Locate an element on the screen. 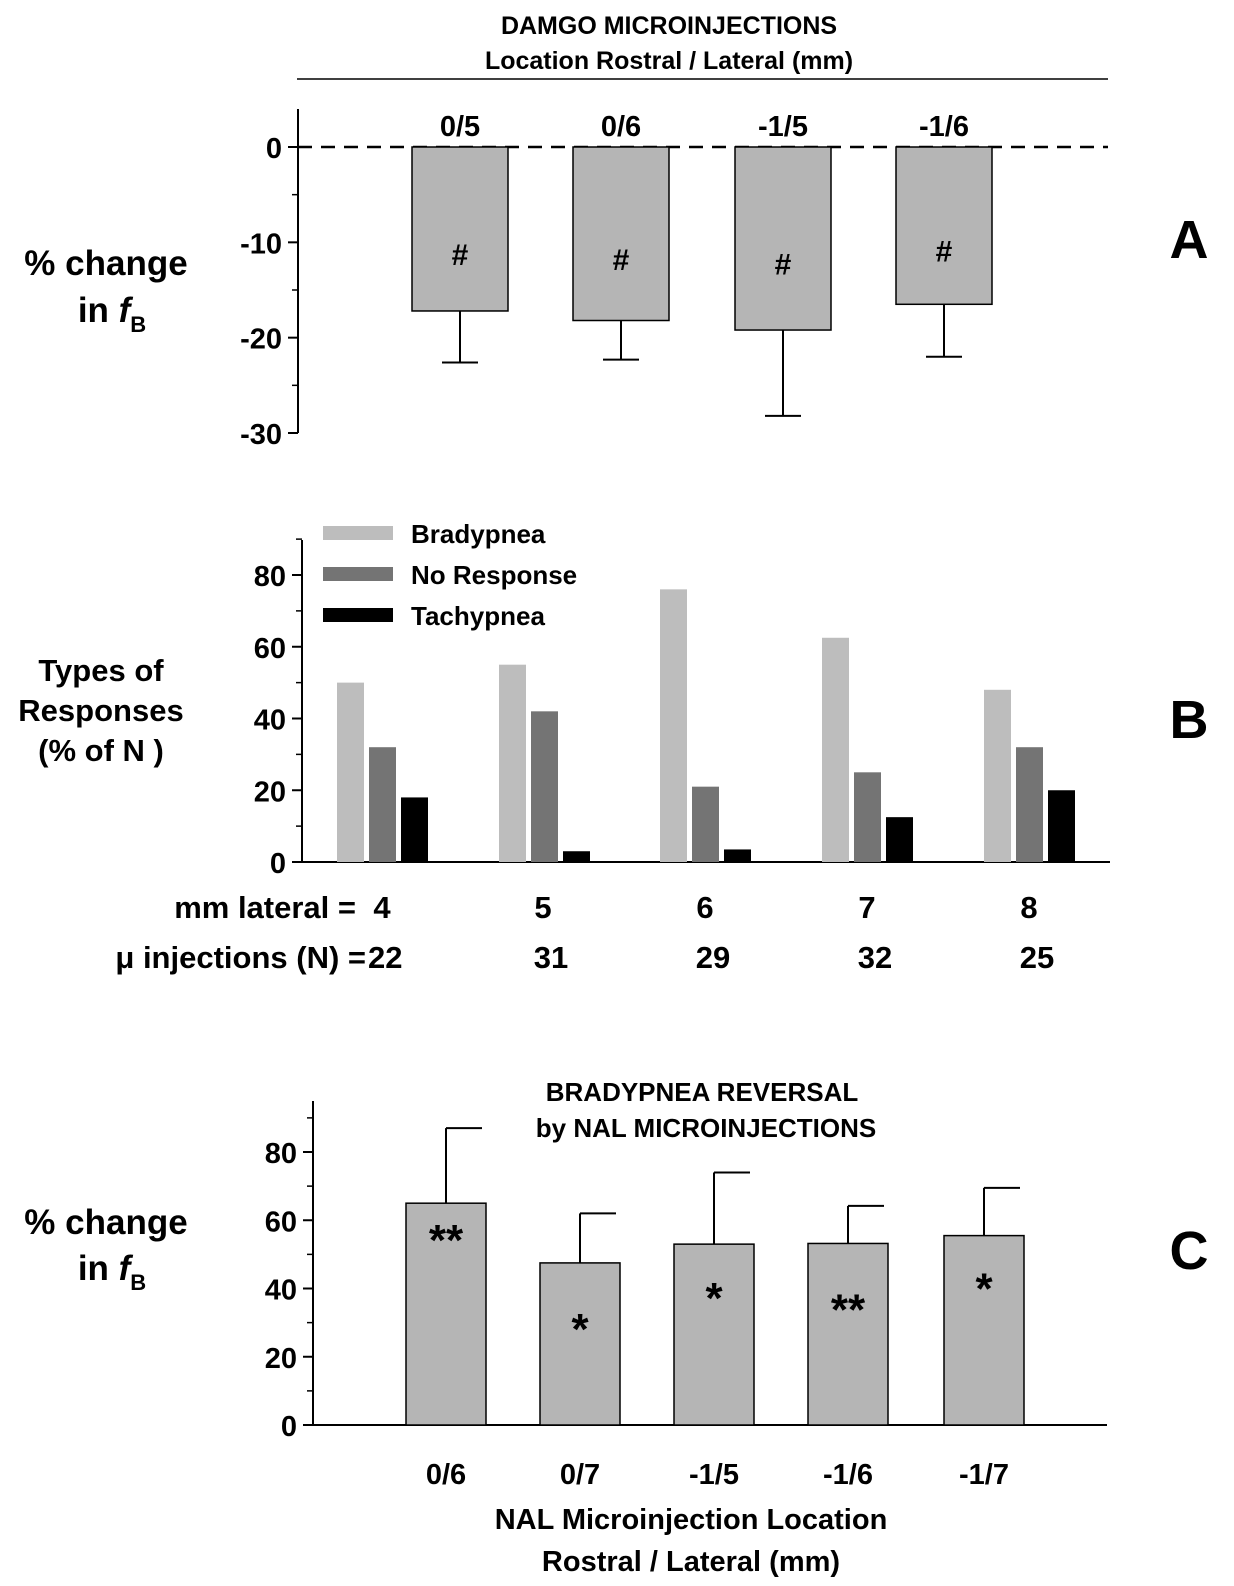 The width and height of the screenshot is (1234, 1586). panel-a-ylabel-line1: % change is located at coordinates (105, 263).